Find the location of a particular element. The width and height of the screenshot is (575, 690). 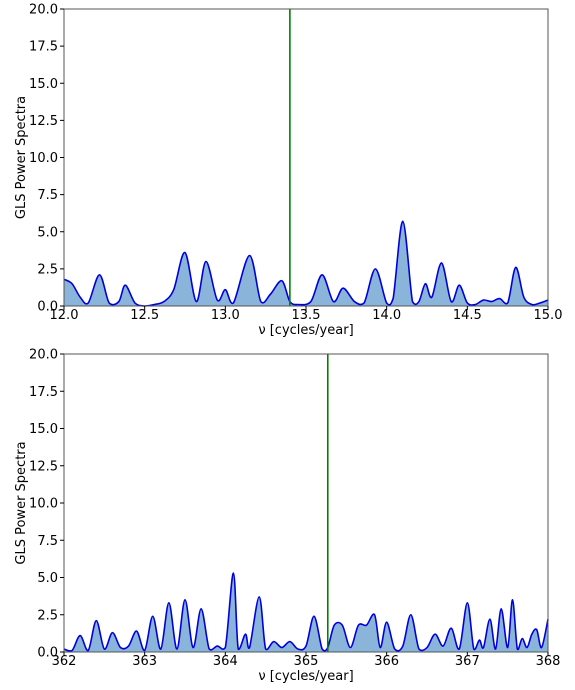

power-series-line is located at coordinates (306, 263).